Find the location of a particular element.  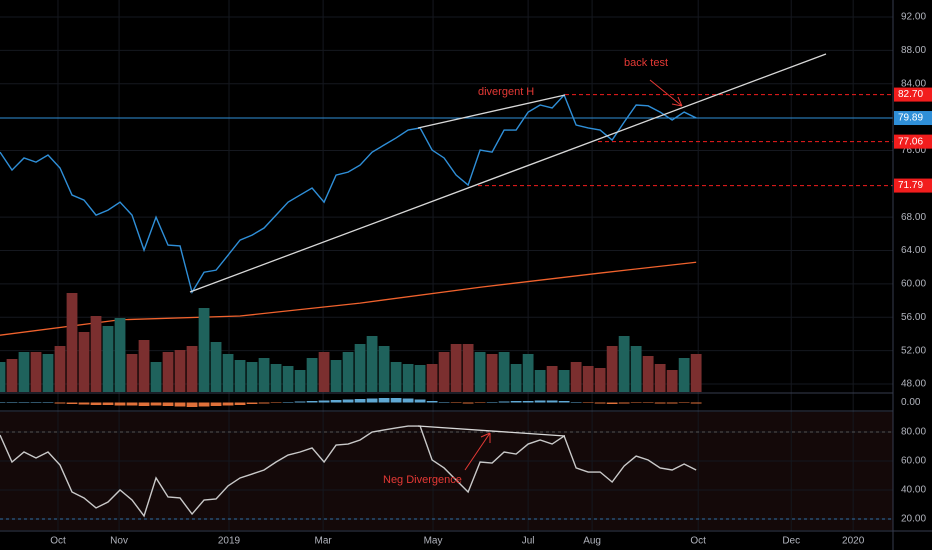

x-tick-label: 2019 is located at coordinates (229, 541).